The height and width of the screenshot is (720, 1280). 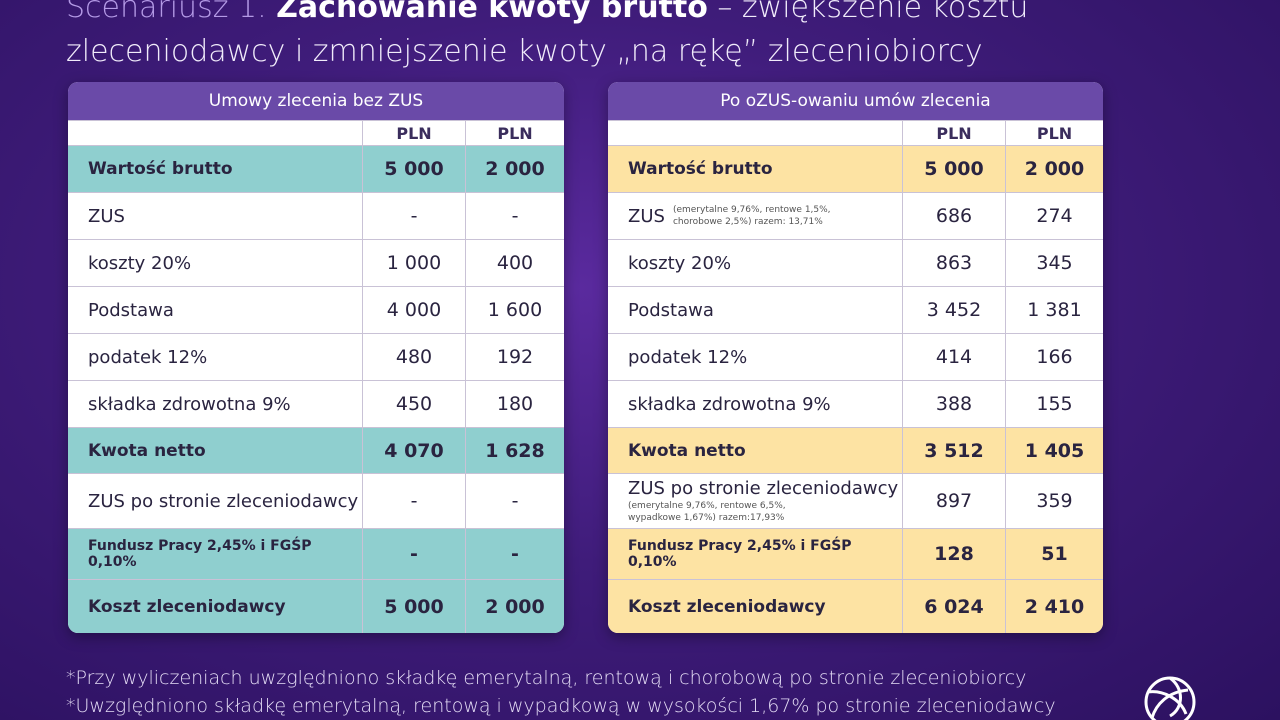 I want to click on value-cell: 388, so click(x=953, y=404).